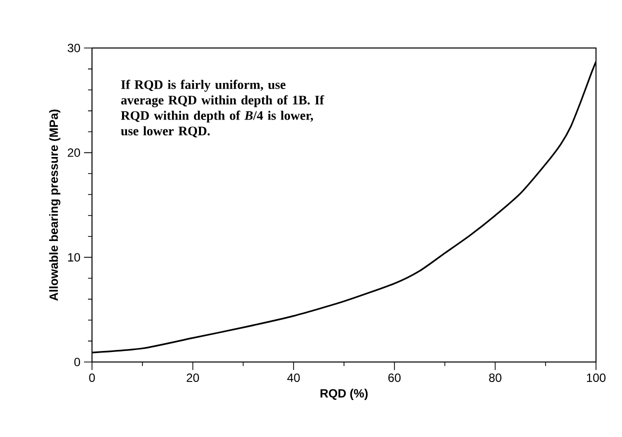  Describe the element at coordinates (74, 152) in the screenshot. I see `y-tick-label: 20` at that location.